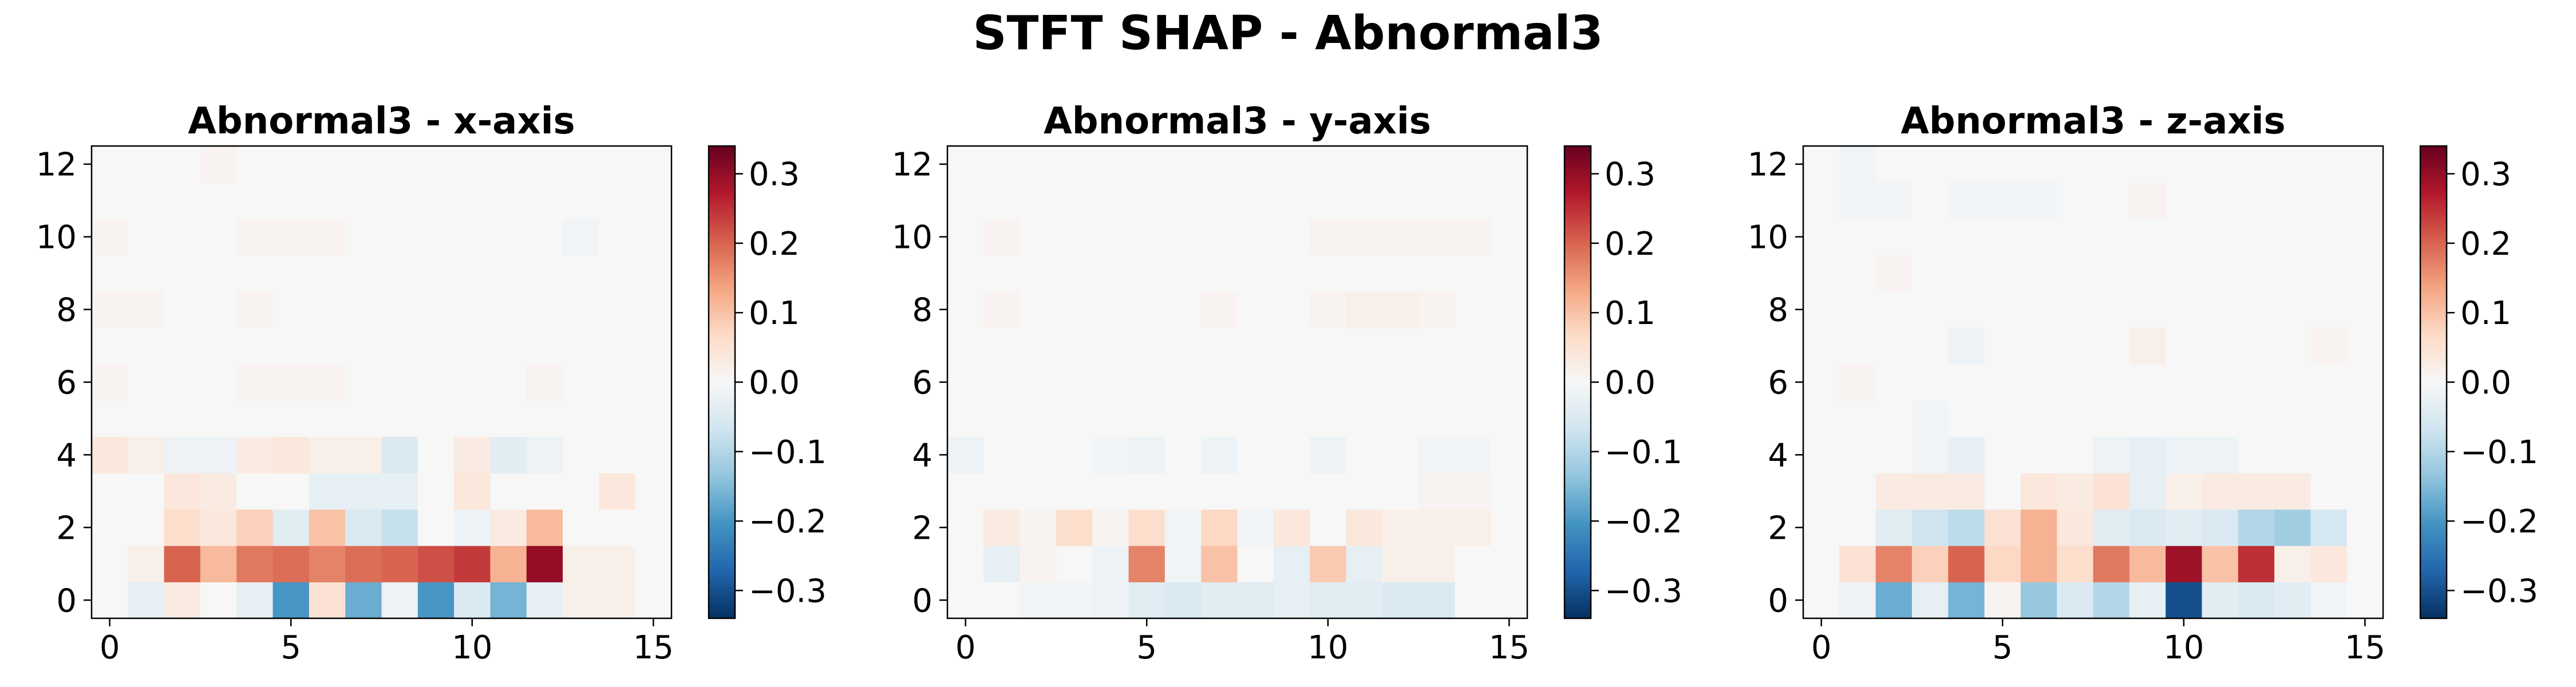 Image resolution: width=2576 pixels, height=687 pixels. I want to click on y-tick-label: 10, so click(56, 237).